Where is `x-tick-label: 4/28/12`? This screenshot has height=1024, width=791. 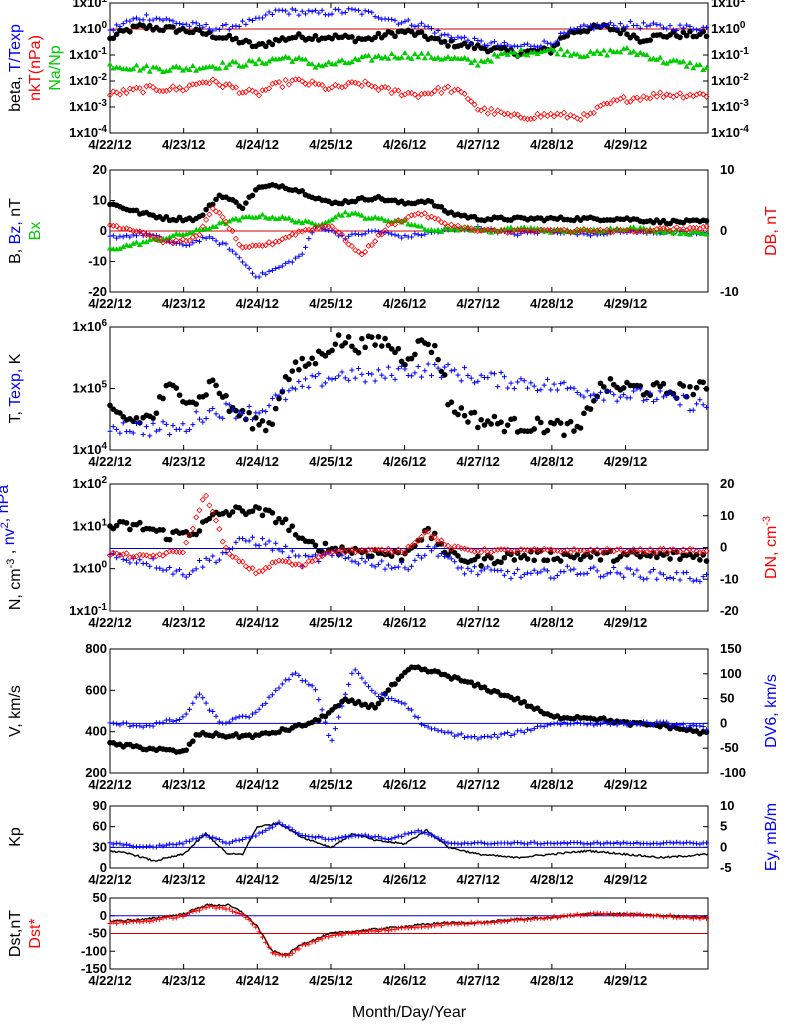
x-tick-label: 4/28/12 is located at coordinates (551, 980).